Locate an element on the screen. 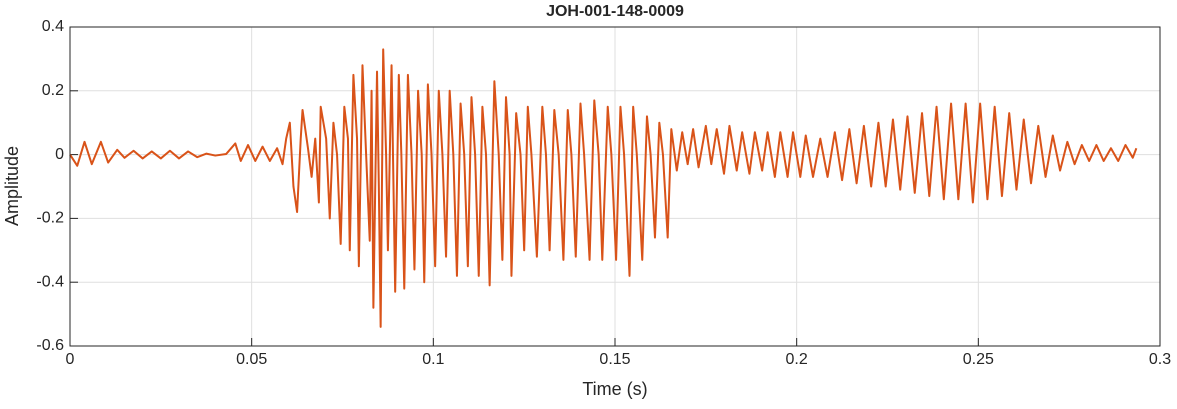  x-tick-label: 0.25 is located at coordinates (978, 359).